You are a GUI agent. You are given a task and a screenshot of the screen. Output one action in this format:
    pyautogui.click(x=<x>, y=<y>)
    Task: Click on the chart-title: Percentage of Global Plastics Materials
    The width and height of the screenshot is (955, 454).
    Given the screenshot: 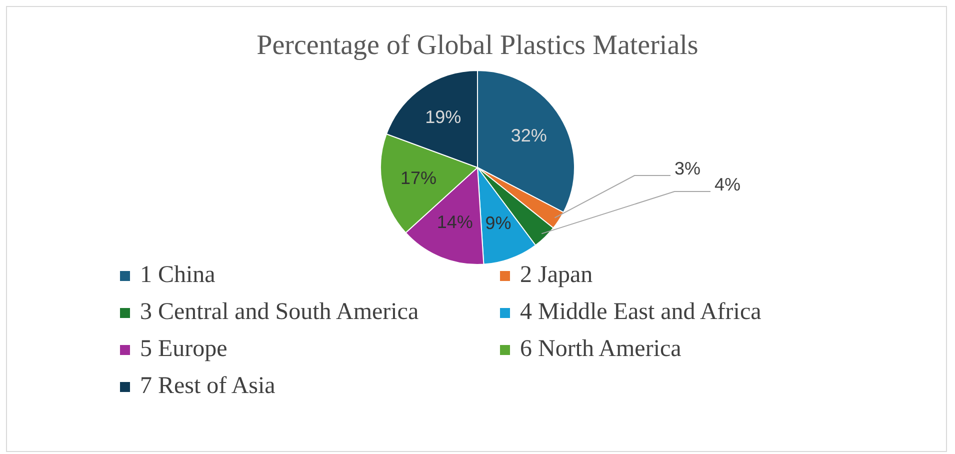 What is the action you would take?
    pyautogui.click(x=478, y=46)
    